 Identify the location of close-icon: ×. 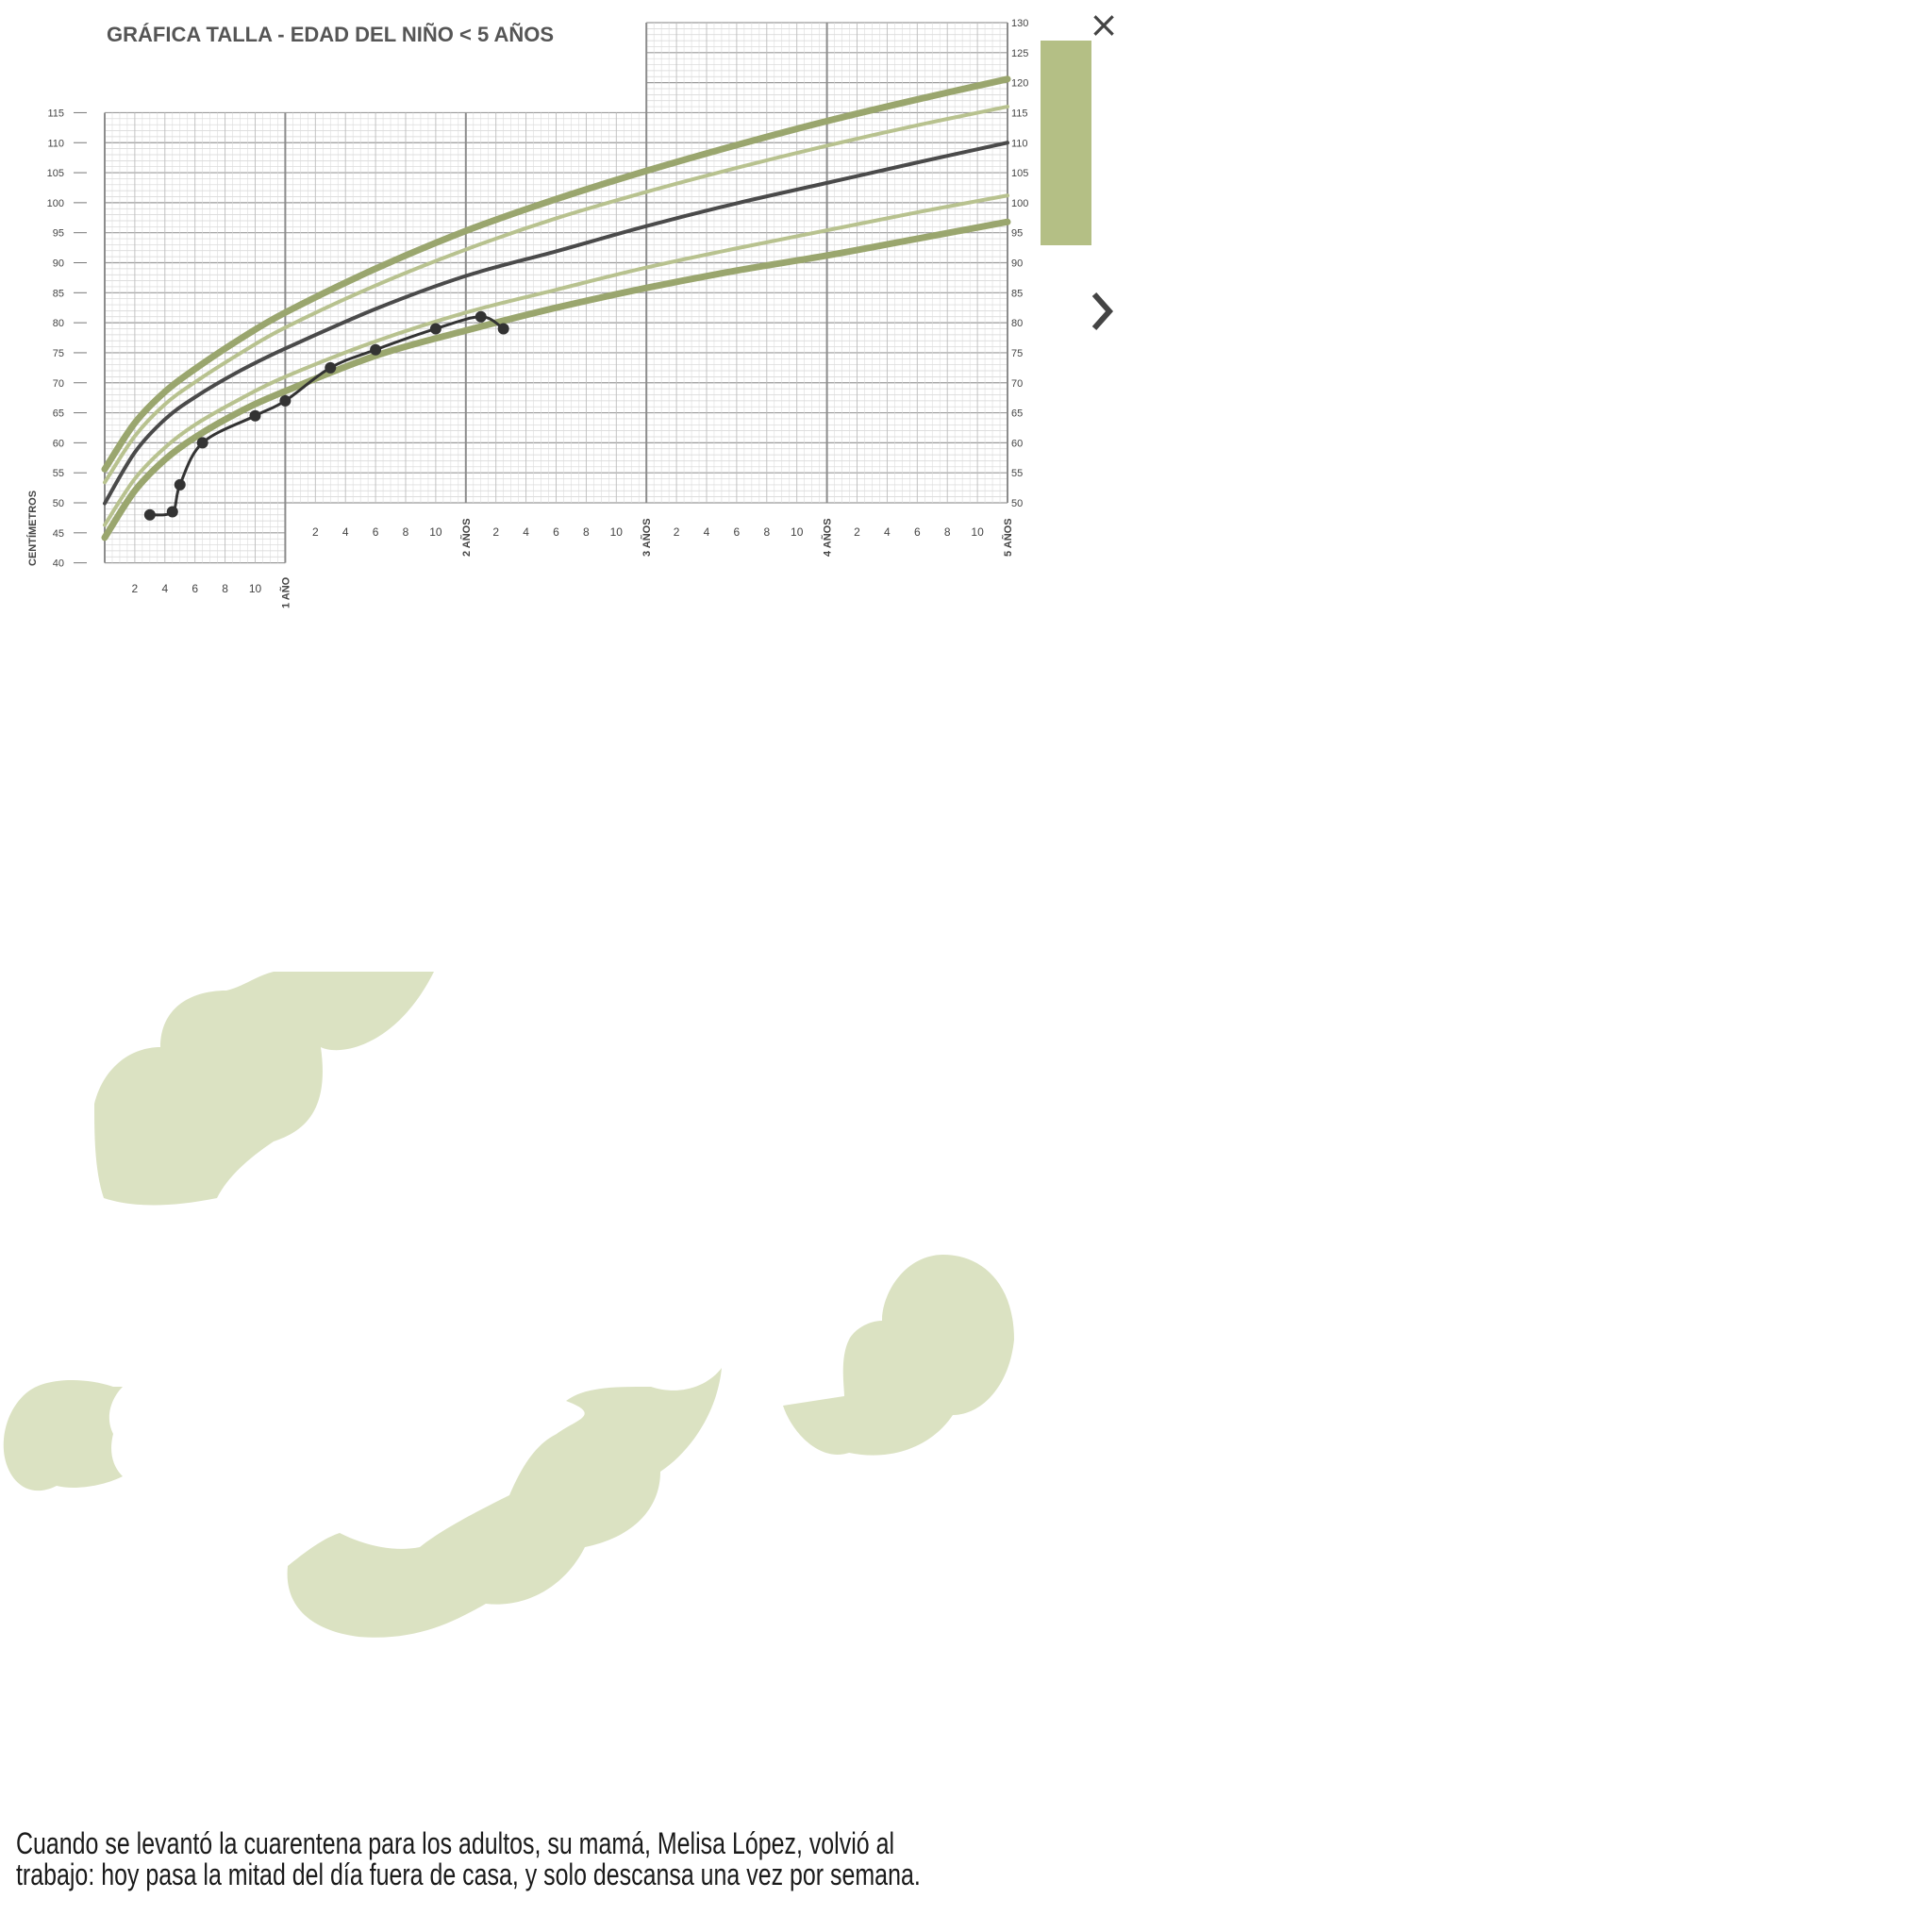
(1104, 24).